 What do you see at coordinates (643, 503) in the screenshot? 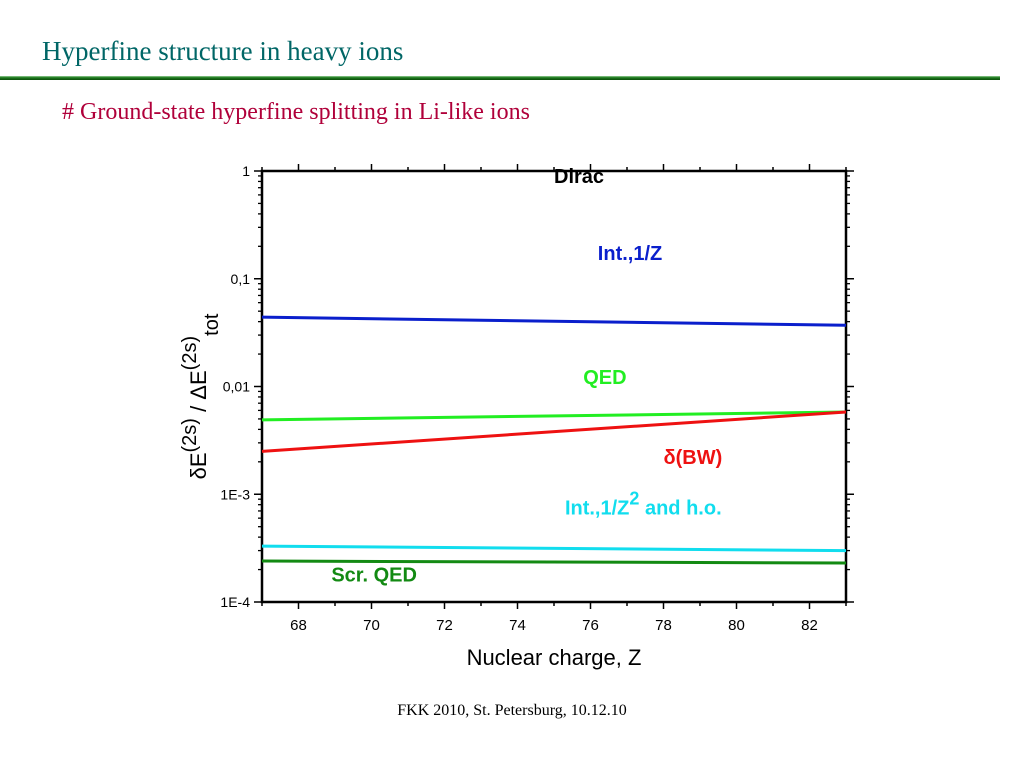
I see `series-label: Int.,1/Z2 and h.o.` at bounding box center [643, 503].